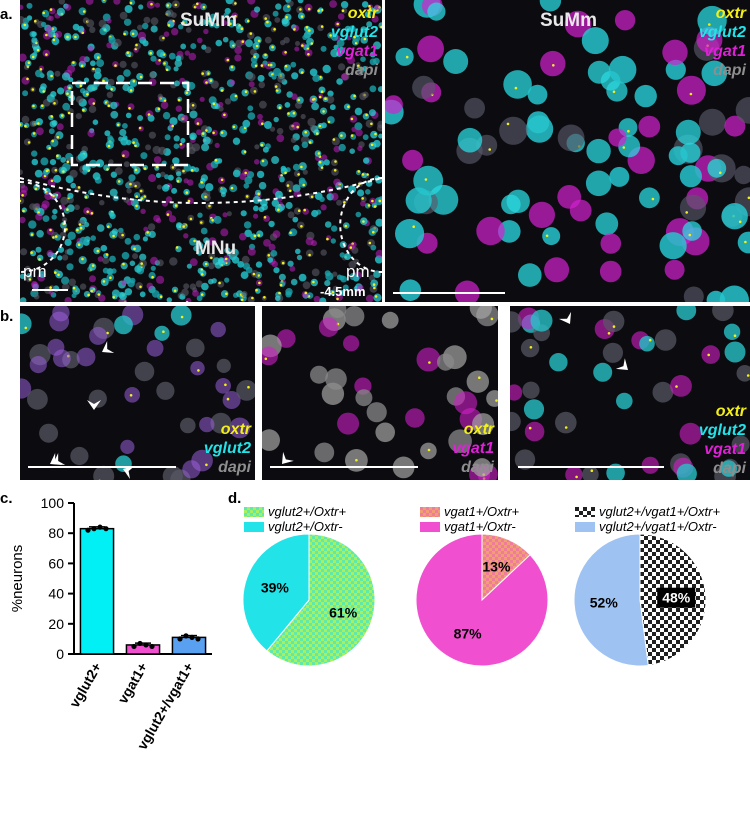  What do you see at coordinates (108, 347) in the screenshot?
I see `arrowhead-marker` at bounding box center [108, 347].